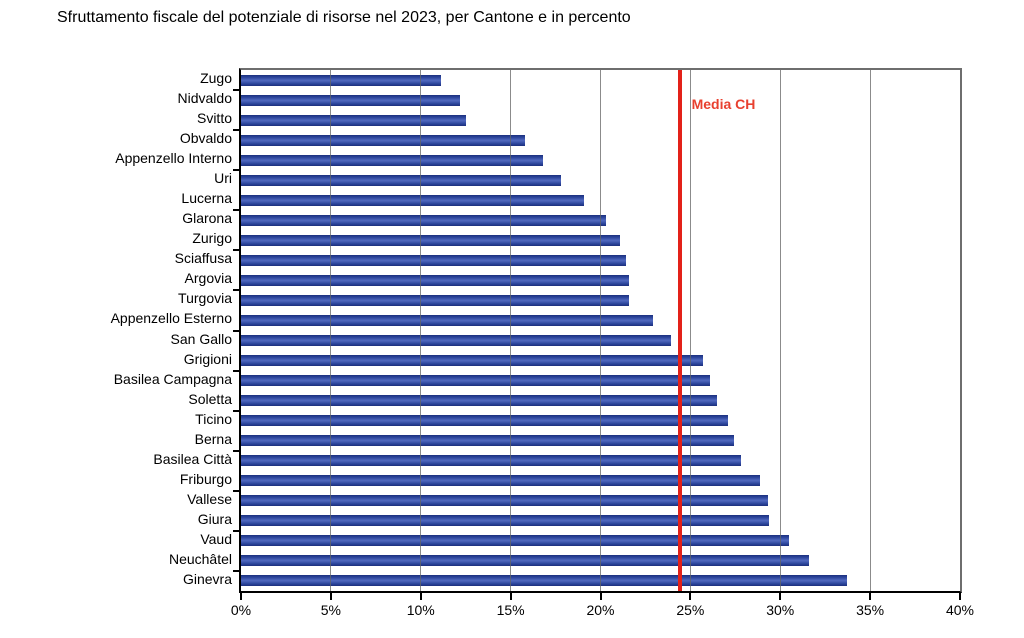 This screenshot has height=638, width=1024. I want to click on category-label: Ginevra, so click(207, 578).